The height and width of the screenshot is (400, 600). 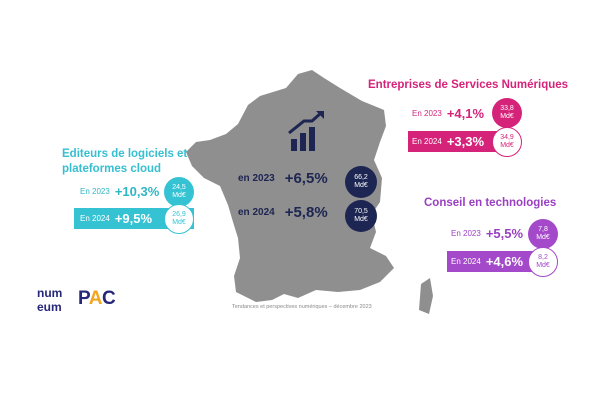 I want to click on conseil-2024-value: 8,2, so click(x=543, y=257).